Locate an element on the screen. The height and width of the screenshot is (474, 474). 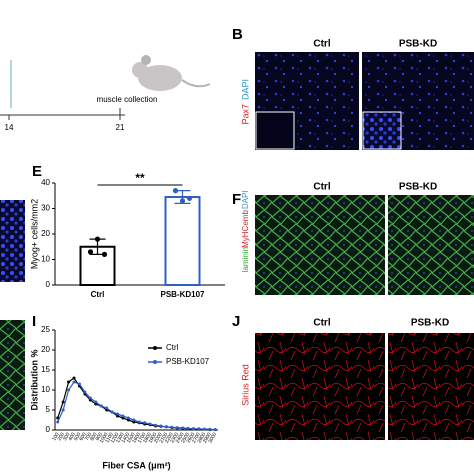
x-tick-label: 2300 is located at coordinates (174, 437).